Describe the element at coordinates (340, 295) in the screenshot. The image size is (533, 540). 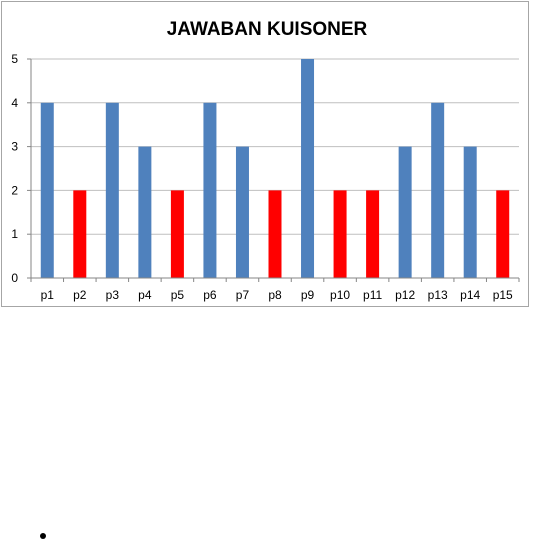
I see `x-tick-label: p10` at that location.